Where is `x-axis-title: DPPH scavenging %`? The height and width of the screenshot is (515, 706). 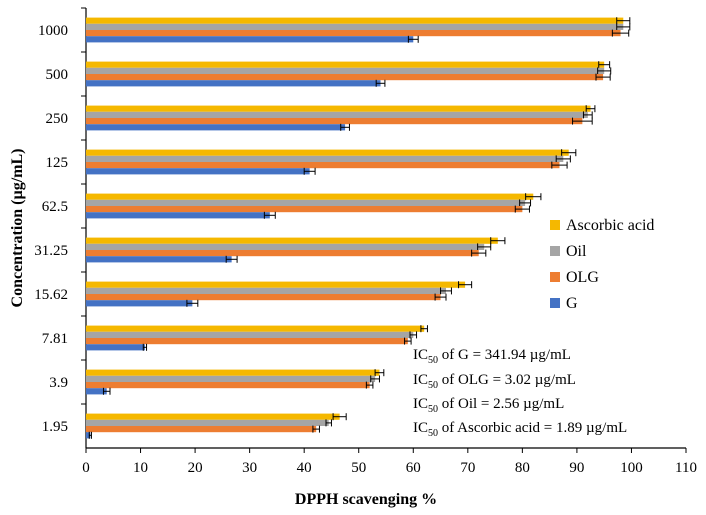
x-axis-title: DPPH scavenging % is located at coordinates (366, 499).